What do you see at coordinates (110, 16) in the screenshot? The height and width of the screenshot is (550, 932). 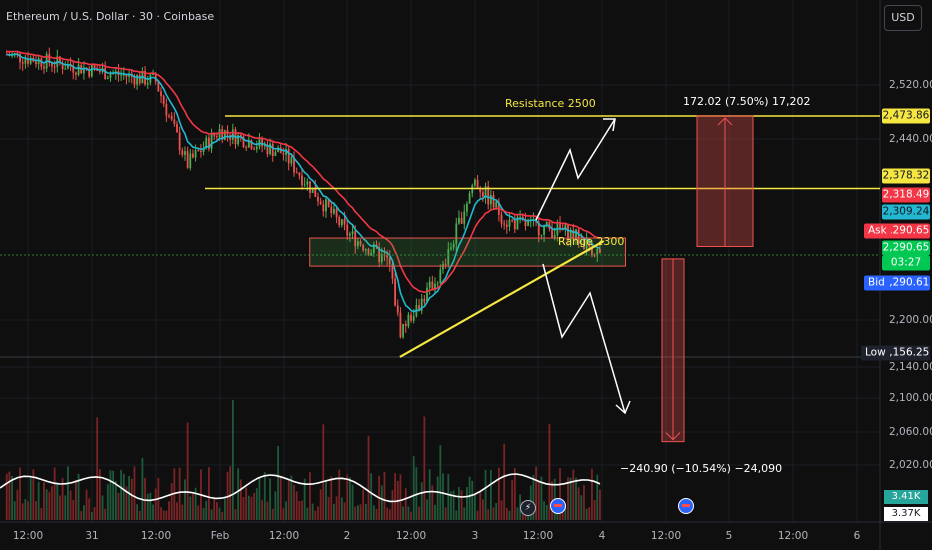 I see `symbol-title: Ethereum / U.S. Dollar · 30 · Coinbase` at bounding box center [110, 16].